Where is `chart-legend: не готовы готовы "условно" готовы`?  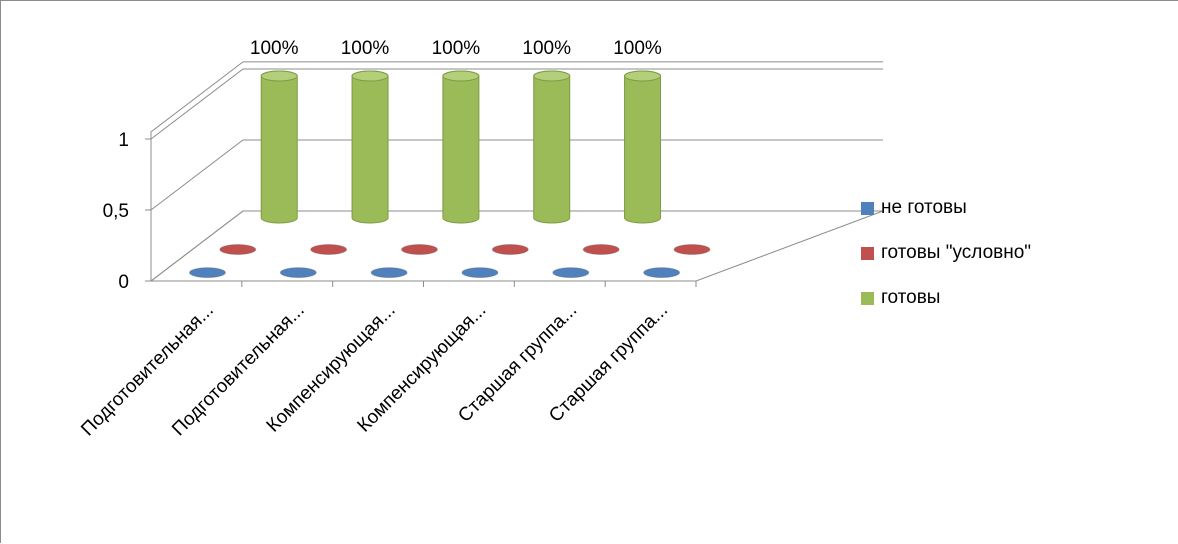
chart-legend: не готовы готовы "условно" готовы is located at coordinates (946, 263).